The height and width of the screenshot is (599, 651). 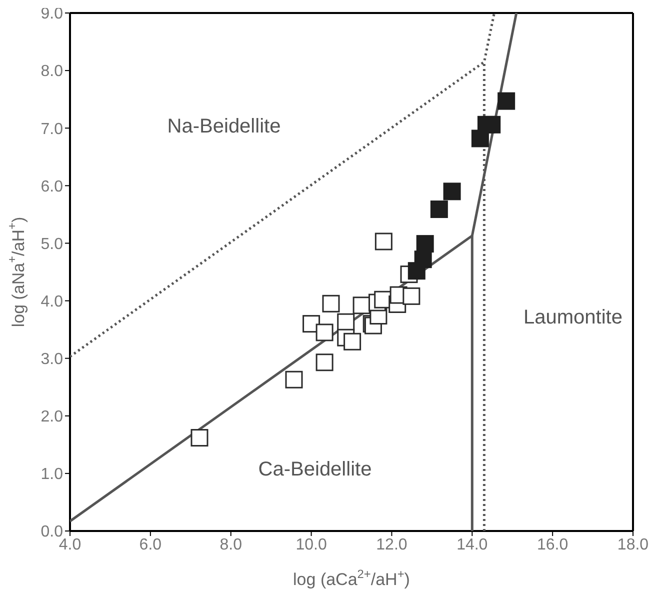 What do you see at coordinates (552, 545) in the screenshot?
I see `x-tick-label: 16.0` at bounding box center [552, 545].